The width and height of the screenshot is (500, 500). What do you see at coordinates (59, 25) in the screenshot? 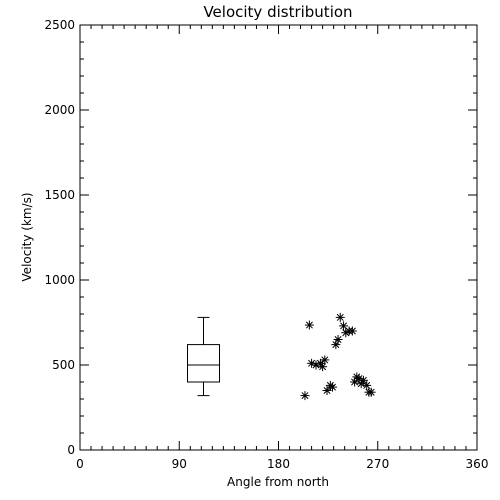
I see `y-tick-label: 2500` at bounding box center [59, 25].